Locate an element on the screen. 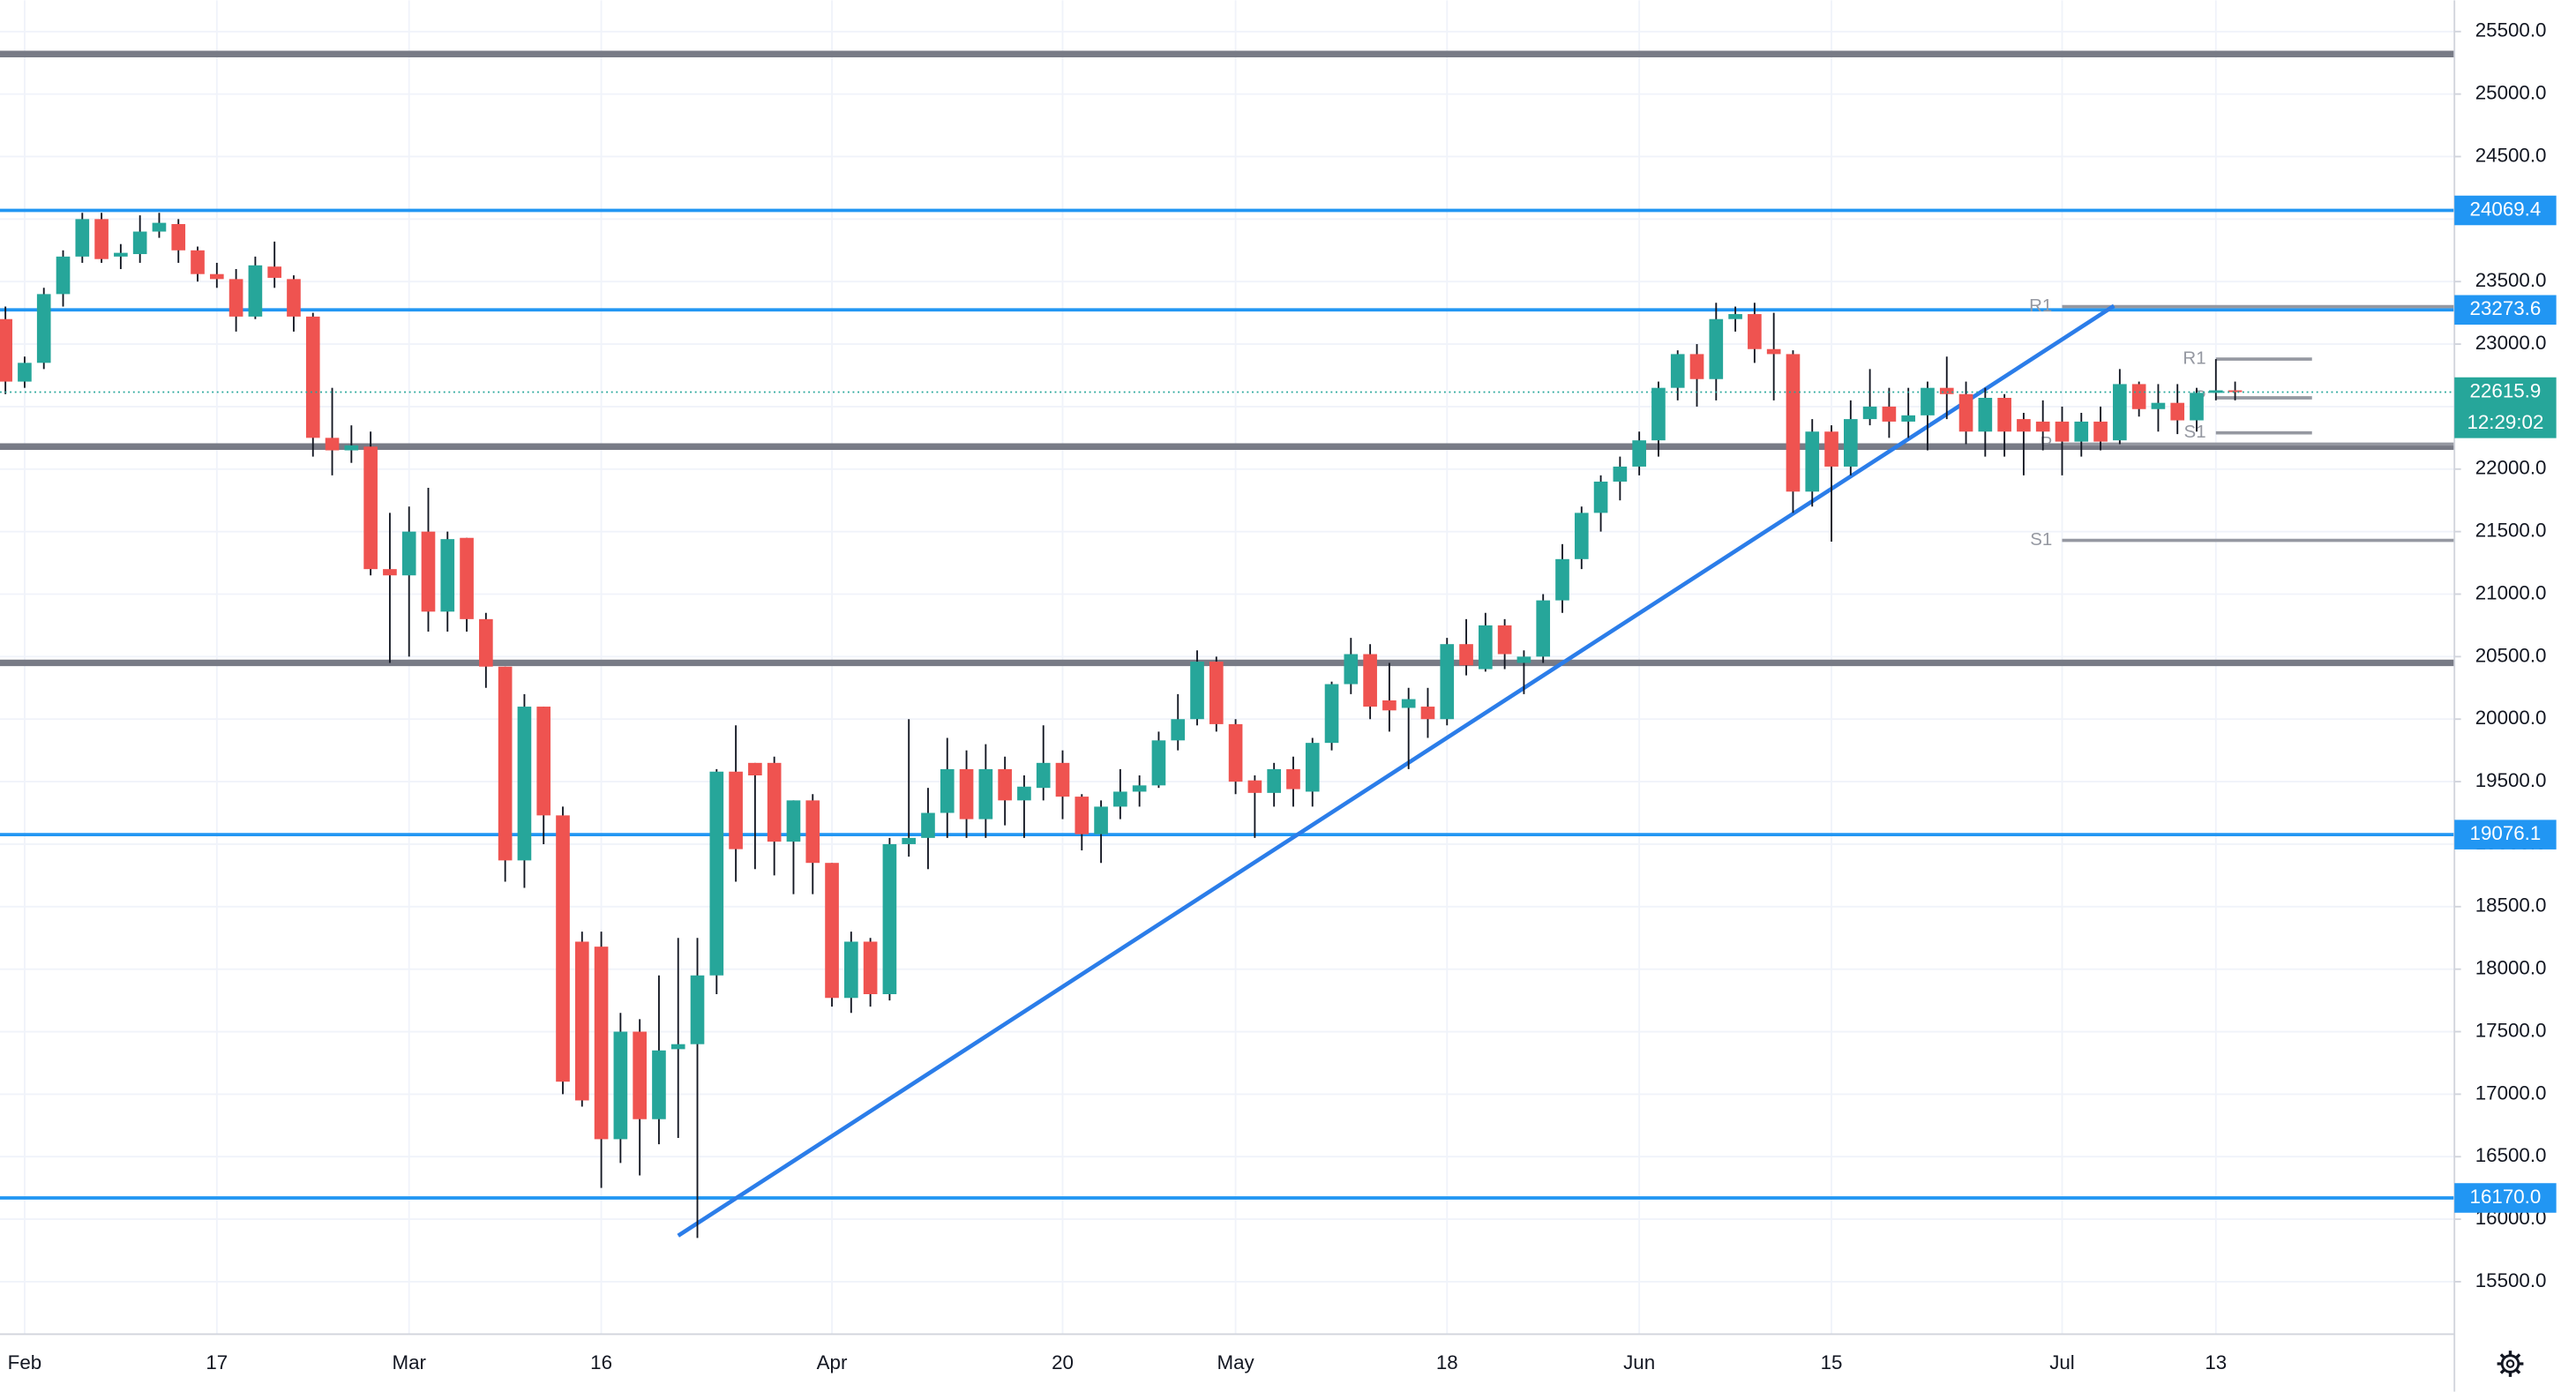 This screenshot has height=1392, width=2576. y-tick-label: 20500.0 is located at coordinates (2511, 655).